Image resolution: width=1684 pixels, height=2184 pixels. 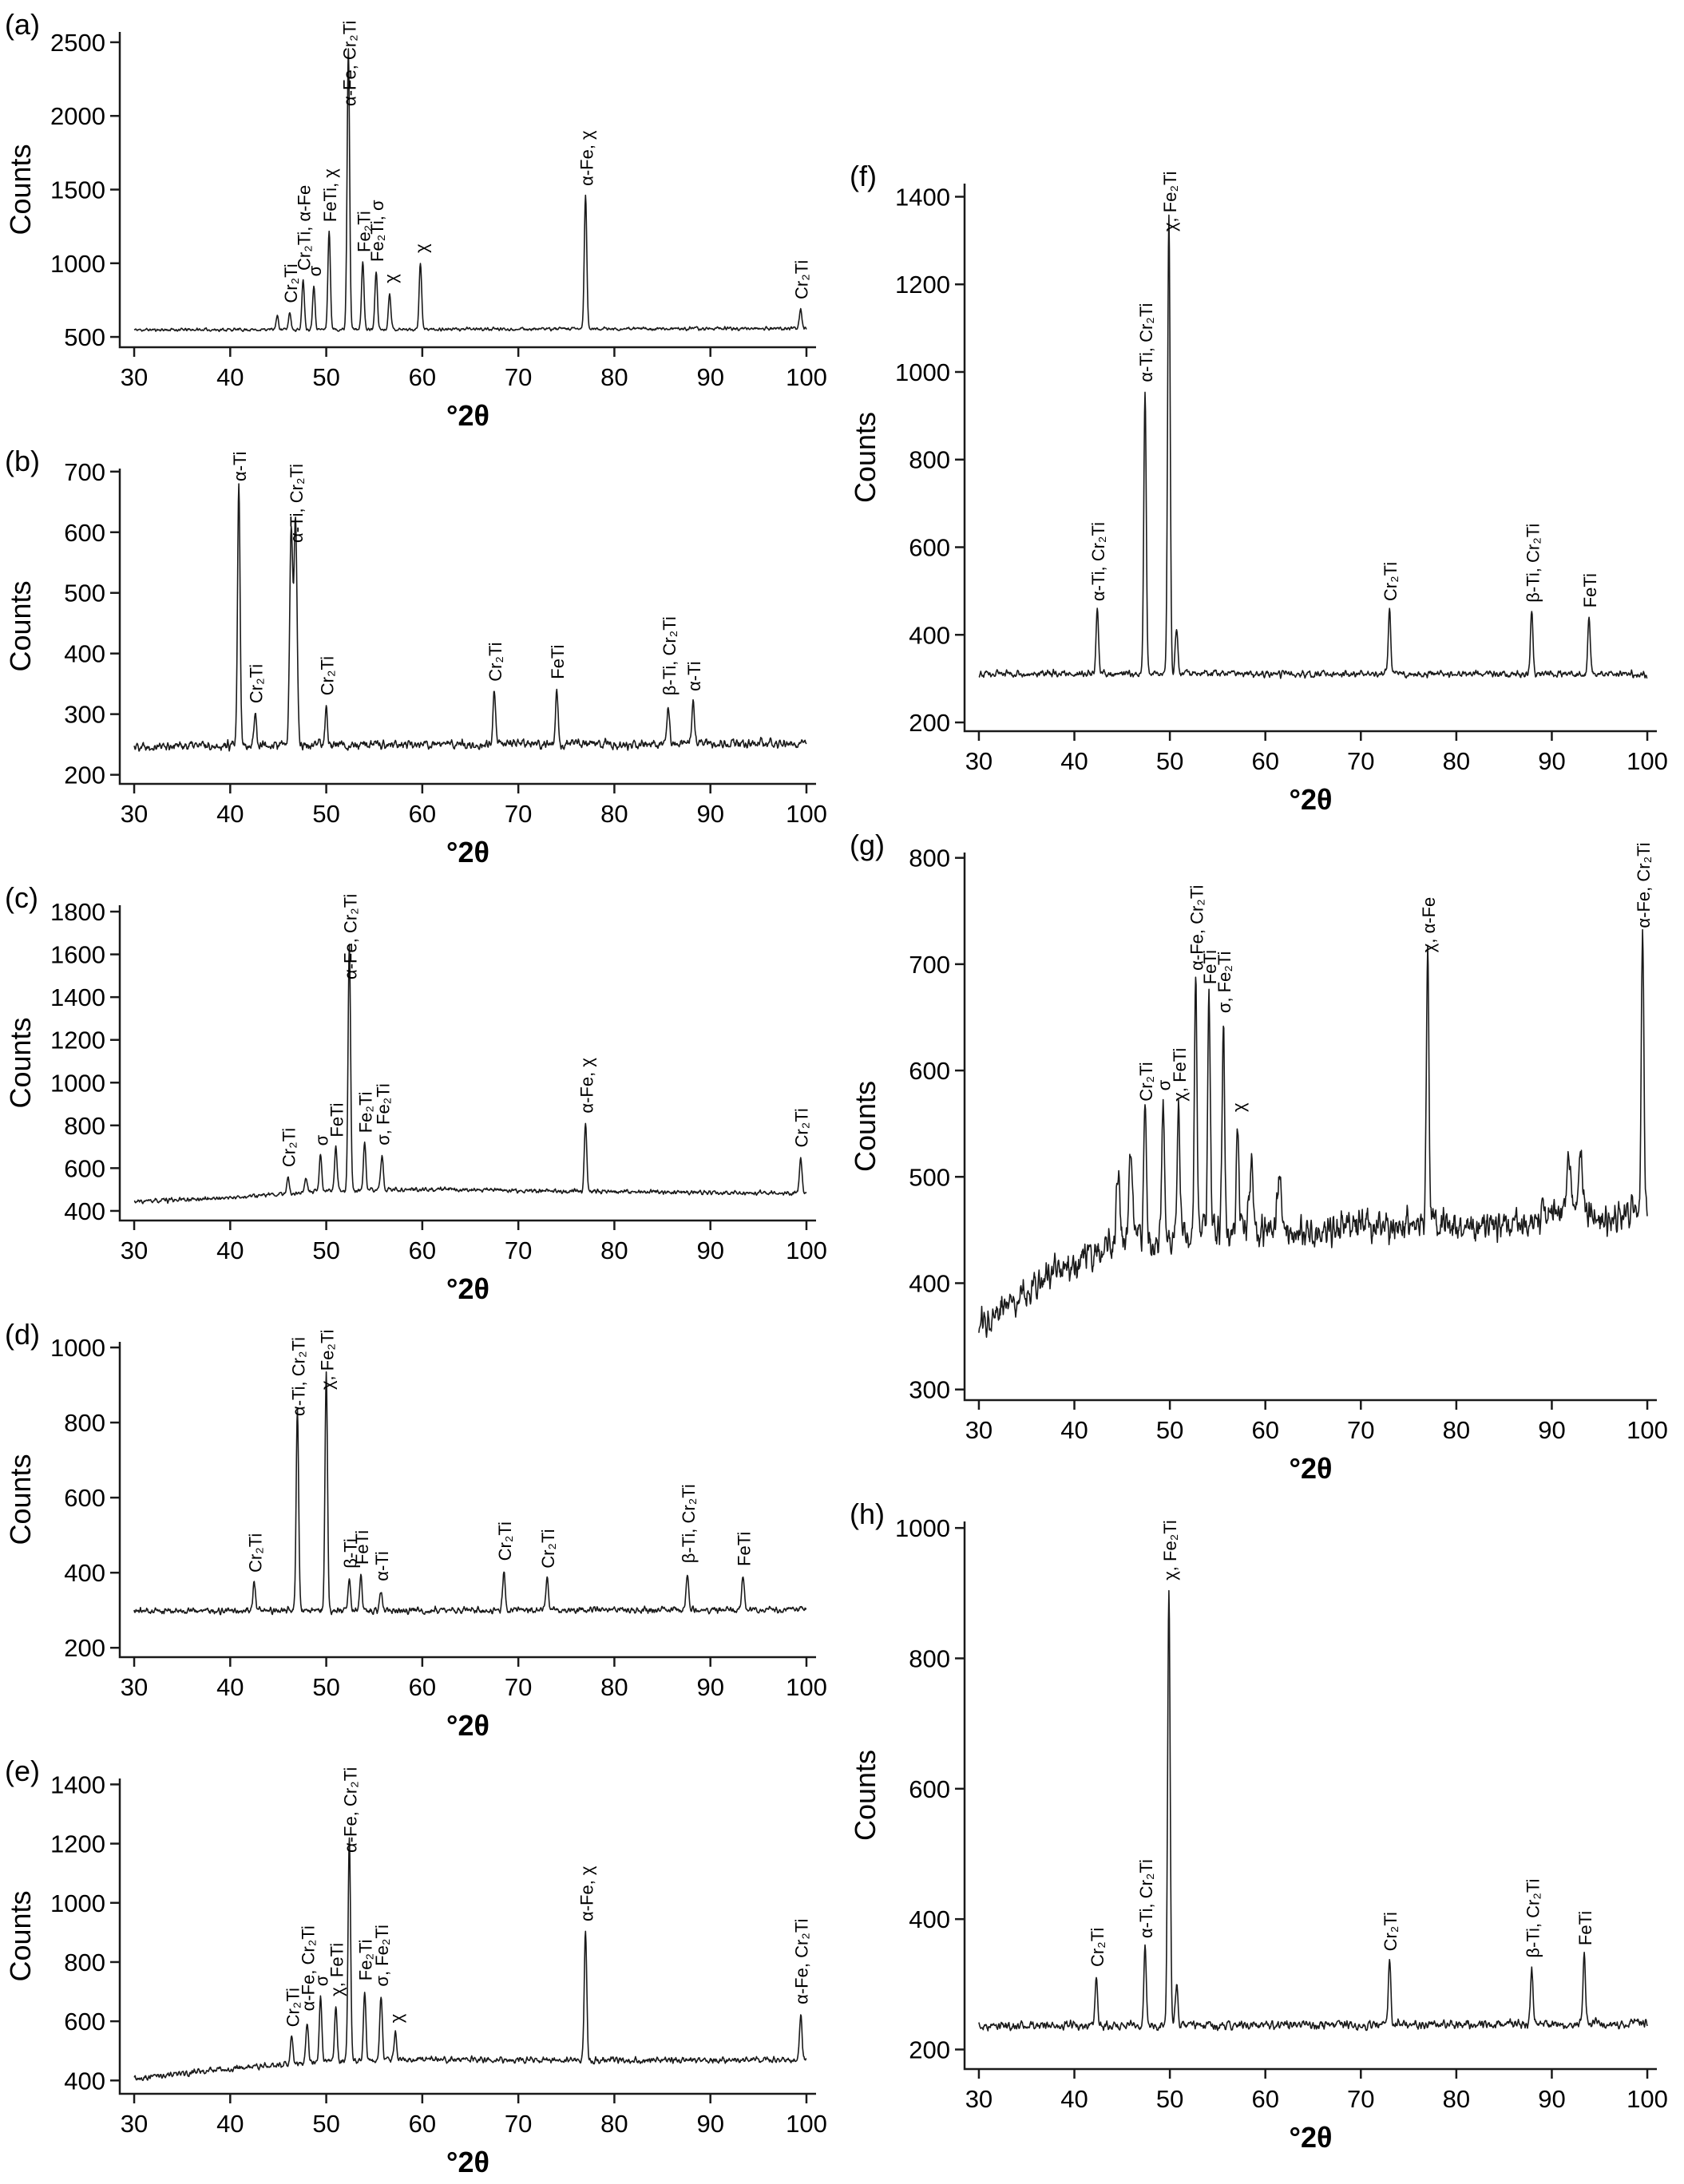 What do you see at coordinates (1429, 925) in the screenshot?
I see `peak-label: χ, α-Fe` at bounding box center [1429, 925].